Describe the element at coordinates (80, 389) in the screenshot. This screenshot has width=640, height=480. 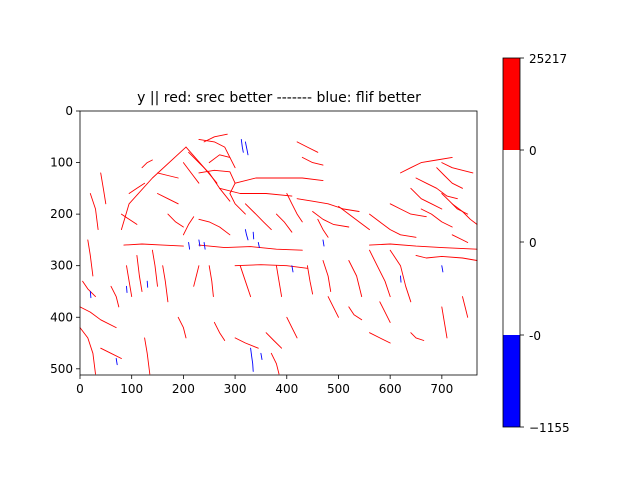
I see `x-tick-label: 0` at that location.